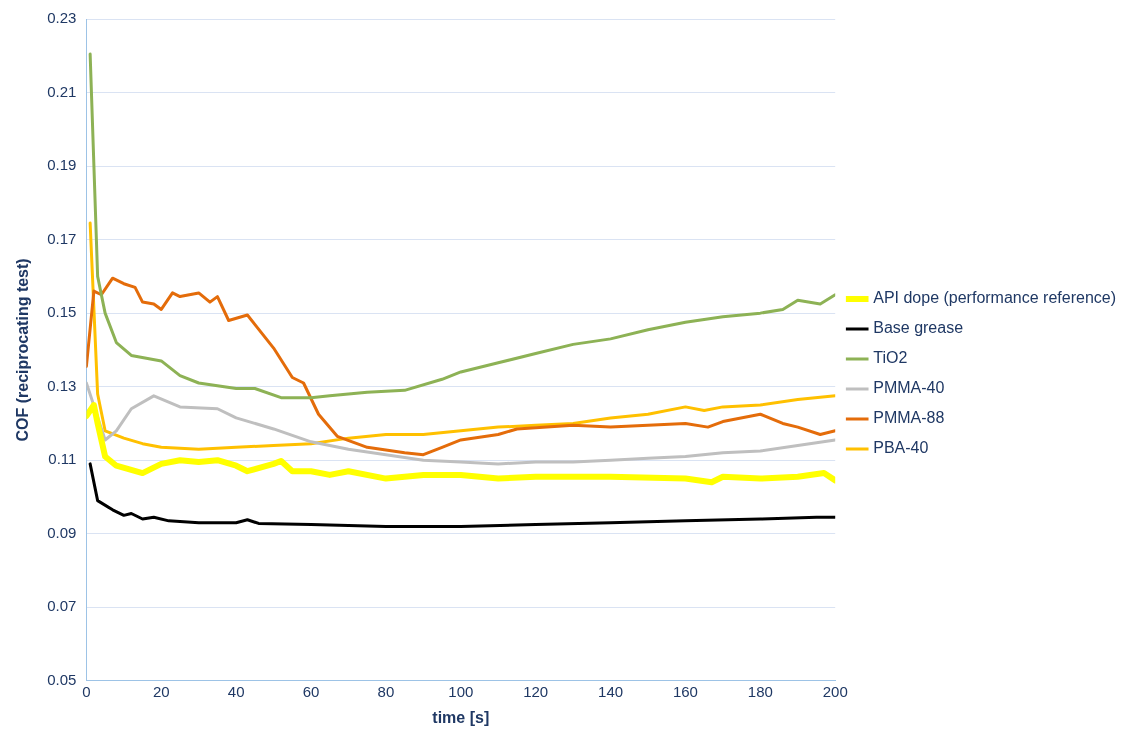  Describe the element at coordinates (62, 238) in the screenshot. I see `y-tick-label: 0.17` at that location.